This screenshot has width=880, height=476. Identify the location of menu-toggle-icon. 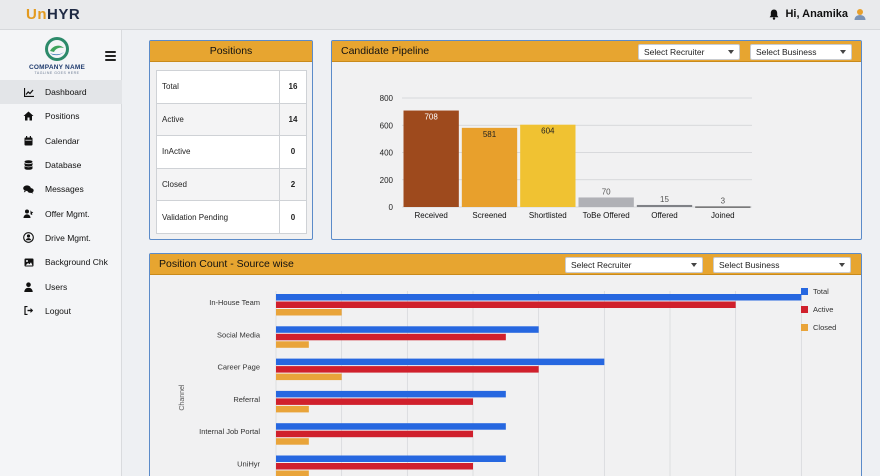
(110, 56).